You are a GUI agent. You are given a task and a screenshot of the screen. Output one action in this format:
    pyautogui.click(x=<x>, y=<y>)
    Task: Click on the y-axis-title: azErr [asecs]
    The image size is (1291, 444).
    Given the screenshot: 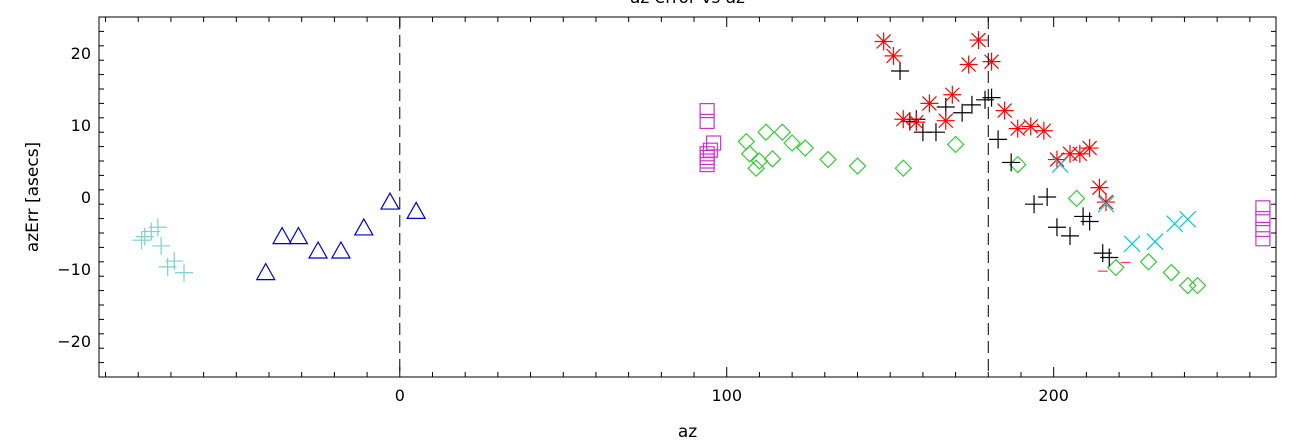 What is the action you would take?
    pyautogui.click(x=33, y=197)
    